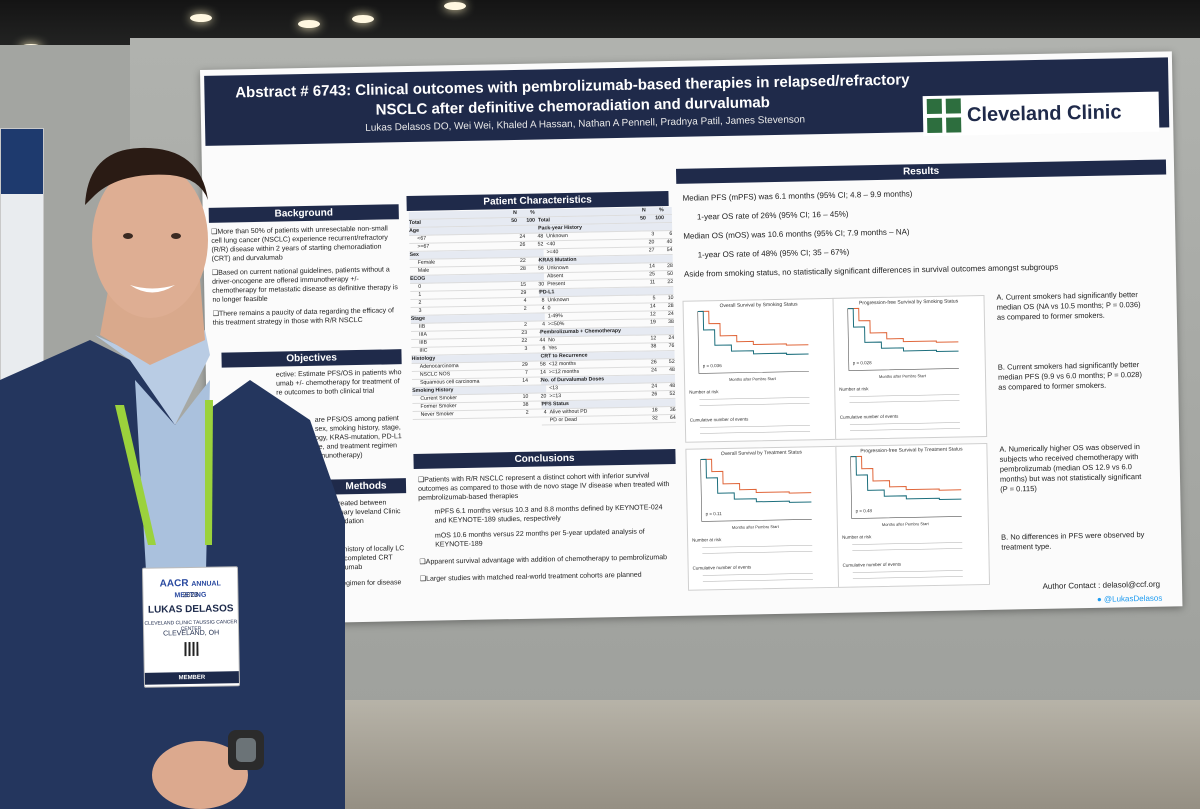 The image size is (1200, 809). What do you see at coordinates (862, 362) in the screenshot?
I see `p-value-label: p = 0.028` at bounding box center [862, 362].